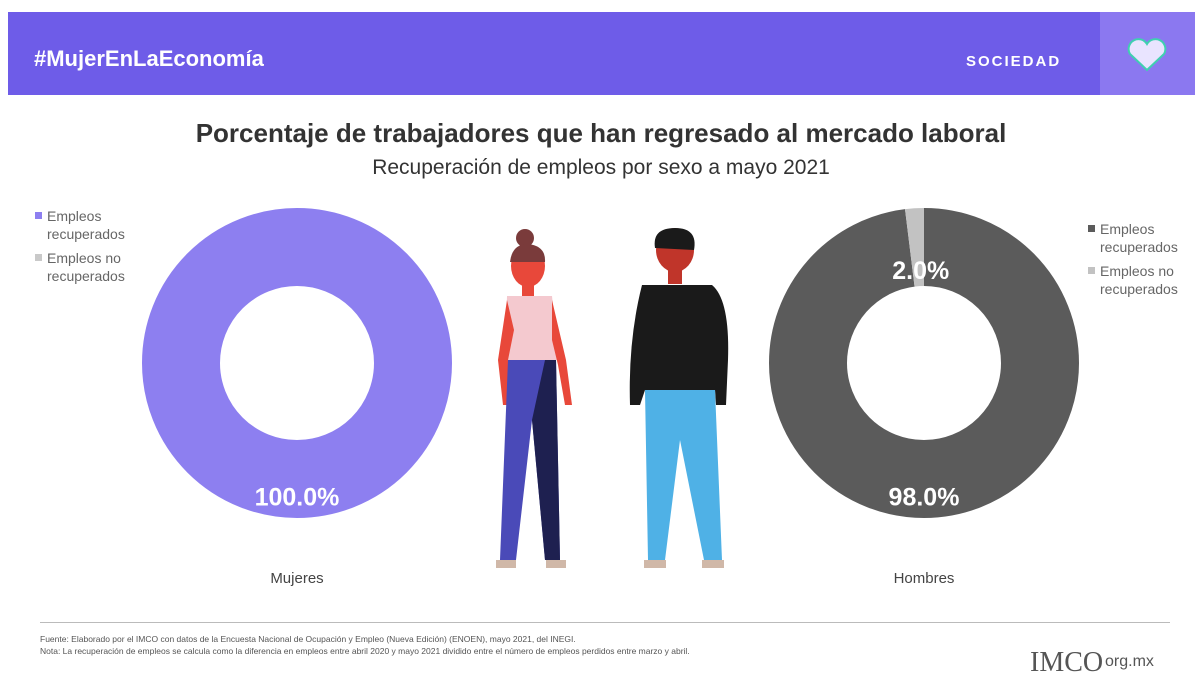 The height and width of the screenshot is (693, 1202). I want to click on value-label: 98.0%, so click(924, 498).